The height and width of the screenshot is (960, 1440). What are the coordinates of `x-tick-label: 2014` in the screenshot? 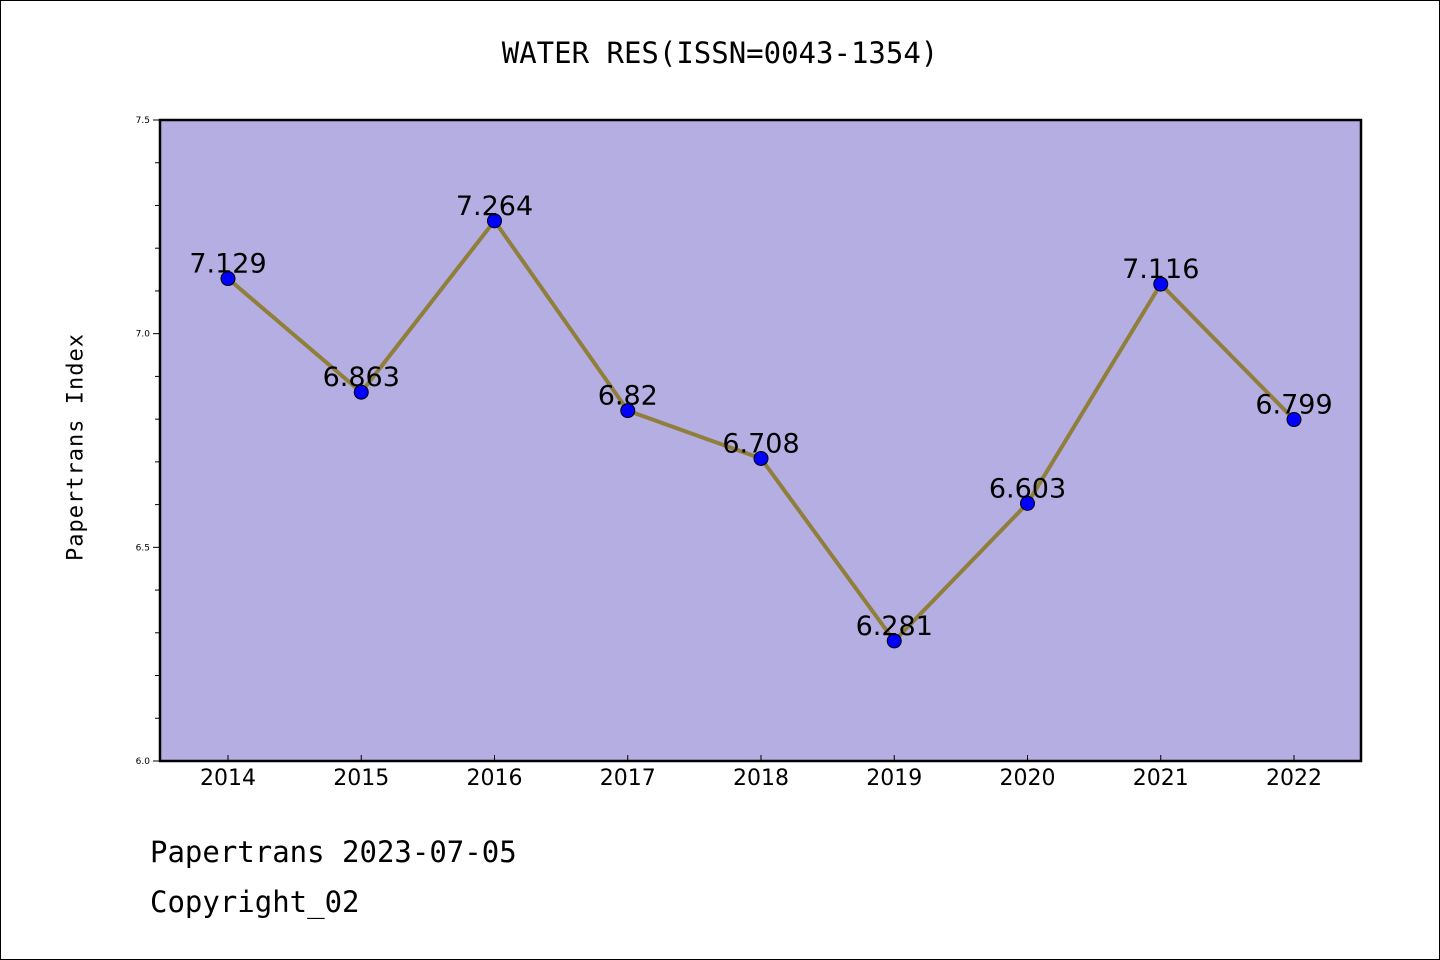 It's located at (228, 778).